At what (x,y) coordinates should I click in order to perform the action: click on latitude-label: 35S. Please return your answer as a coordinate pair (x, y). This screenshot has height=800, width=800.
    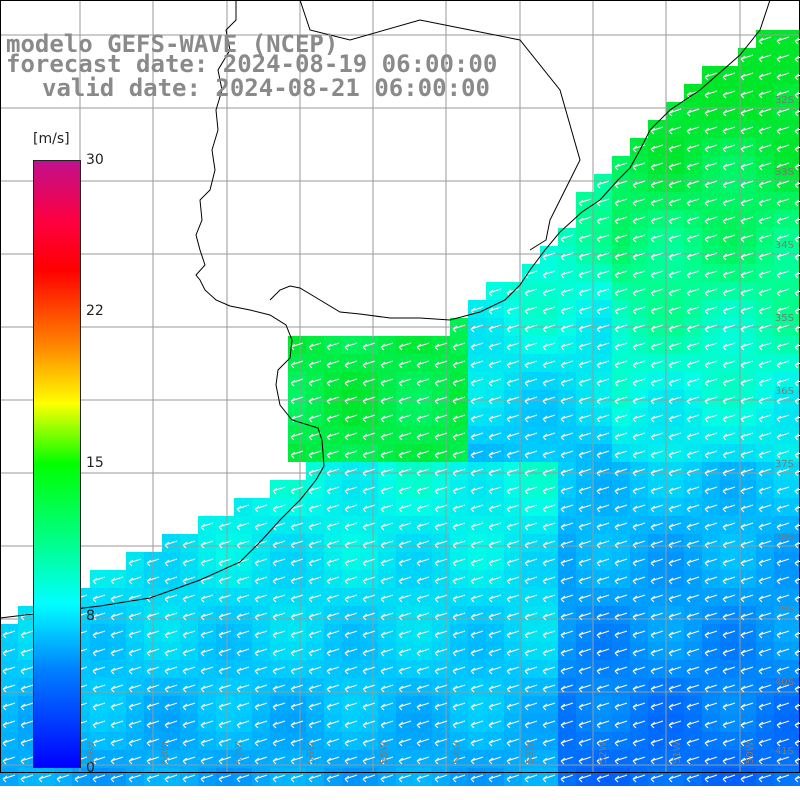
    Looking at the image, I should click on (784, 318).